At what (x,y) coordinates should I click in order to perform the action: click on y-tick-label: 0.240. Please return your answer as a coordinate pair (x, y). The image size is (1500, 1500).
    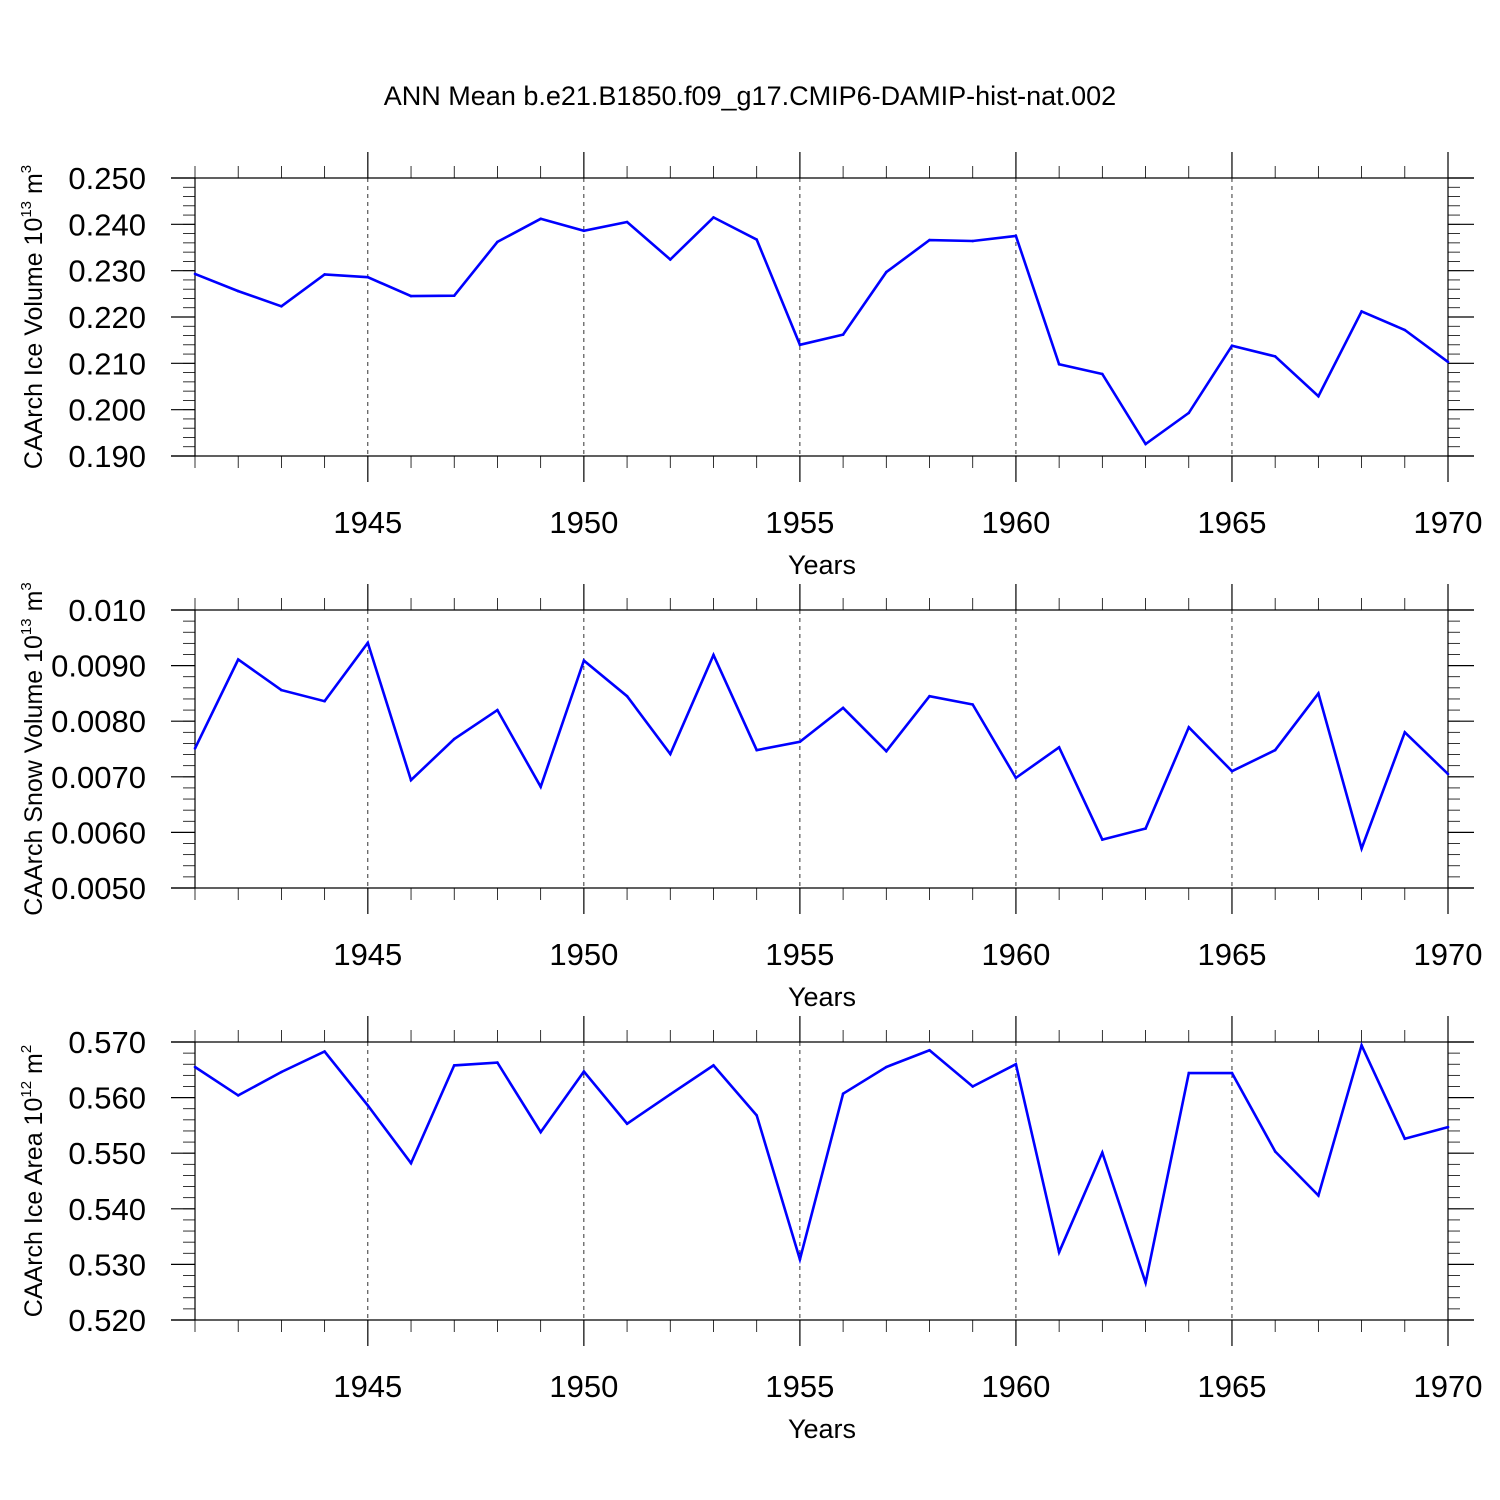
    Looking at the image, I should click on (107, 224).